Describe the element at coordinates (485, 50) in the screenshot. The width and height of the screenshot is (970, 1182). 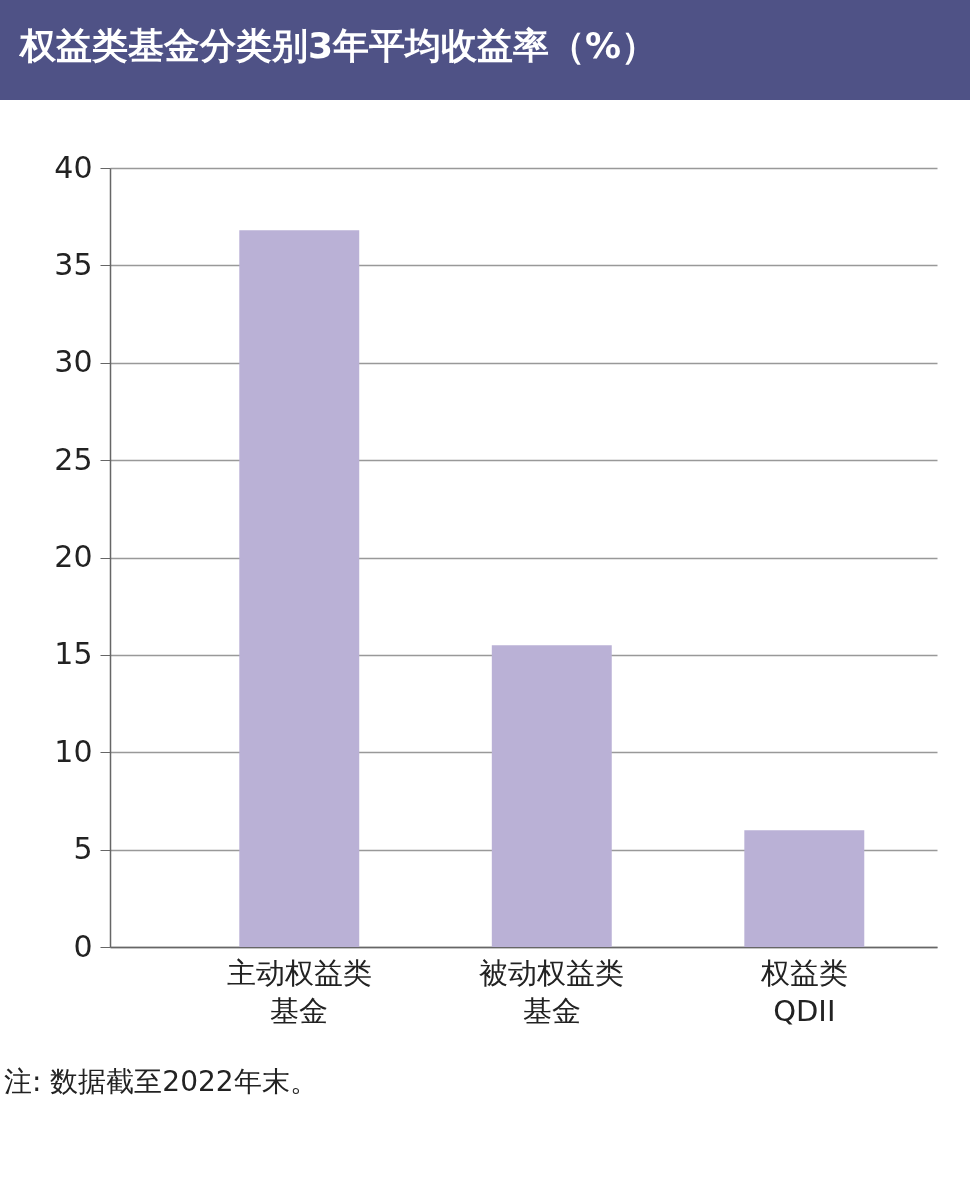
I see `chart-title: 权益类基金分类别3年平均收益率（%）` at that location.